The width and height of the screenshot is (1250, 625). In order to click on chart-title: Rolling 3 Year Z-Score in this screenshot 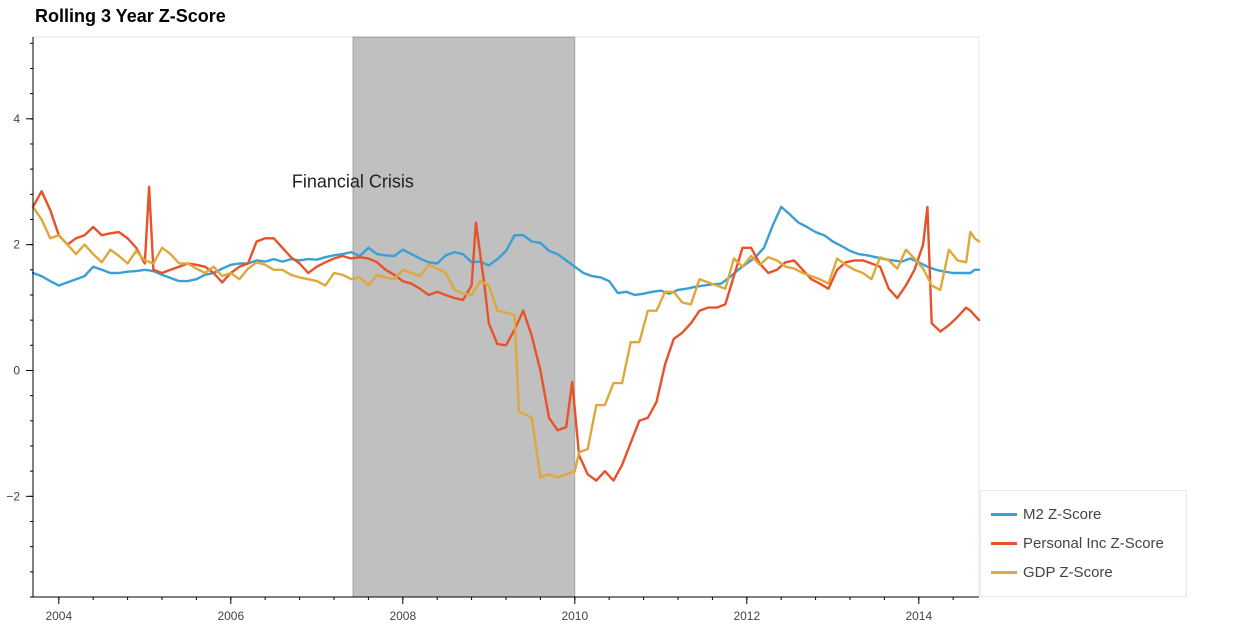, I will do `click(130, 16)`.